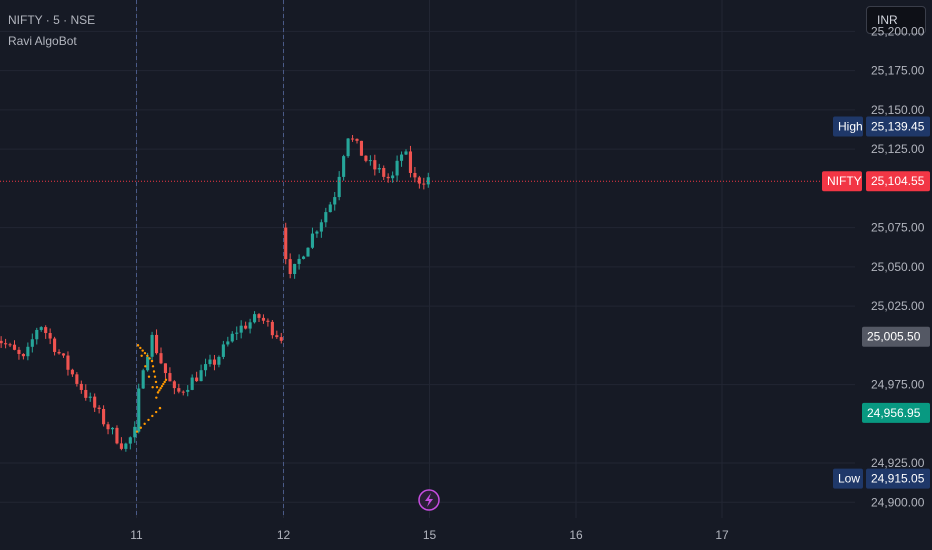 This screenshot has height=550, width=932. I want to click on y-tick-label: 25,175.00, so click(898, 71).